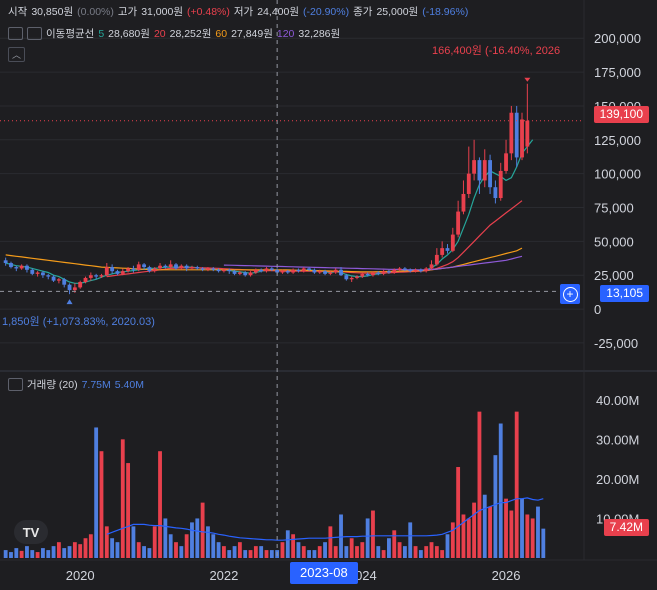 The width and height of the screenshot is (657, 590). I want to click on add-alert-button: +, so click(570, 294).